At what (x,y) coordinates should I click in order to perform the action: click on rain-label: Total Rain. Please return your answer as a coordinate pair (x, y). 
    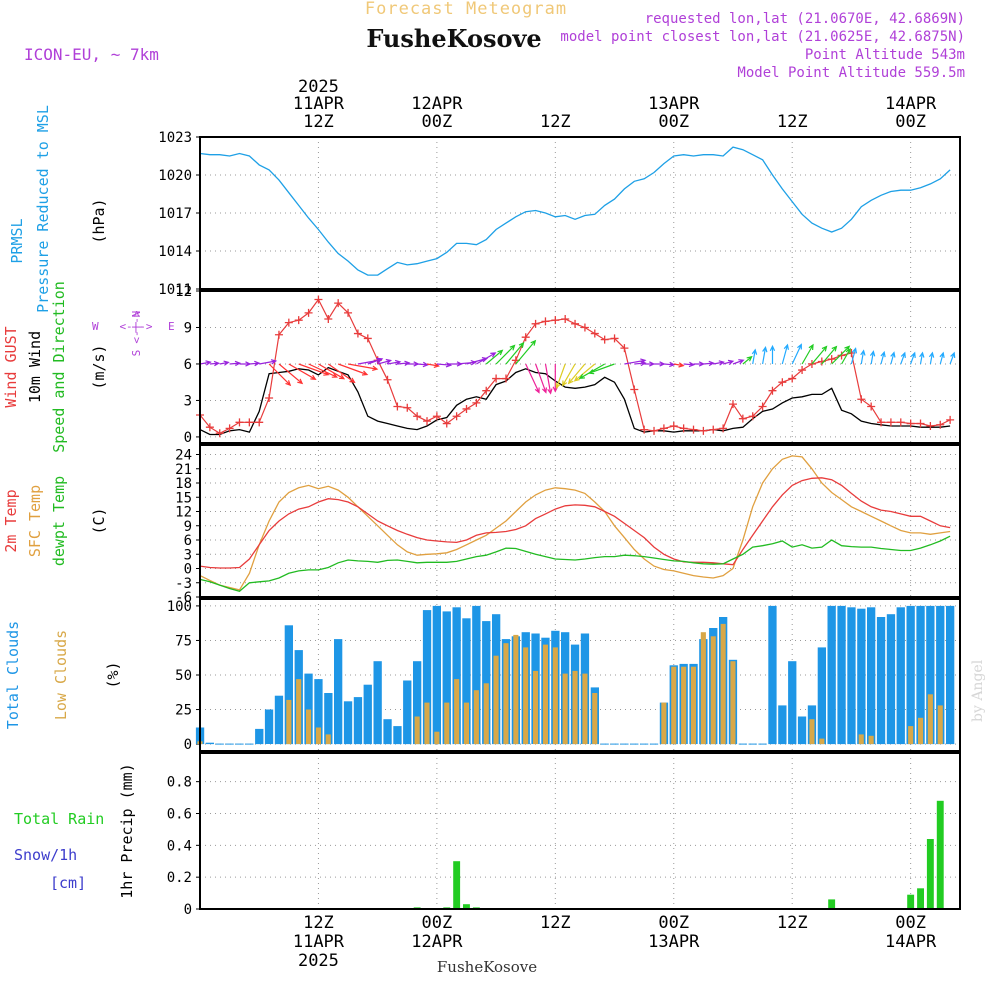
    Looking at the image, I should click on (59, 819).